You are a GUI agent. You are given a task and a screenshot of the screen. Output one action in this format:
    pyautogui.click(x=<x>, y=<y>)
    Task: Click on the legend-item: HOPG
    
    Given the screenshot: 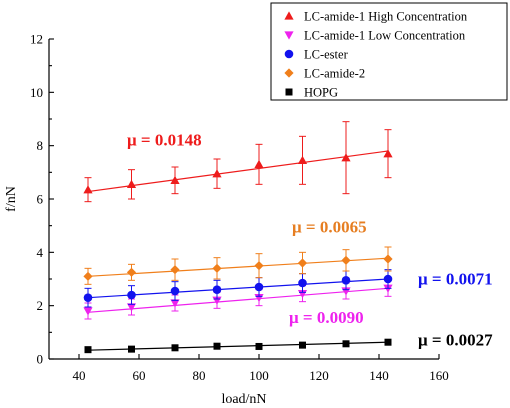 What is the action you would take?
    pyautogui.click(x=311, y=93)
    